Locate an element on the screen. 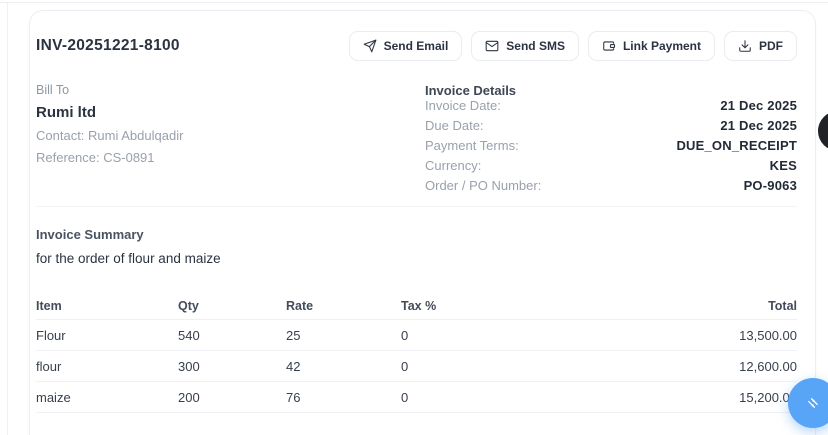 Image resolution: width=828 pixels, height=435 pixels. link-payment-button: Link Payment is located at coordinates (651, 46).